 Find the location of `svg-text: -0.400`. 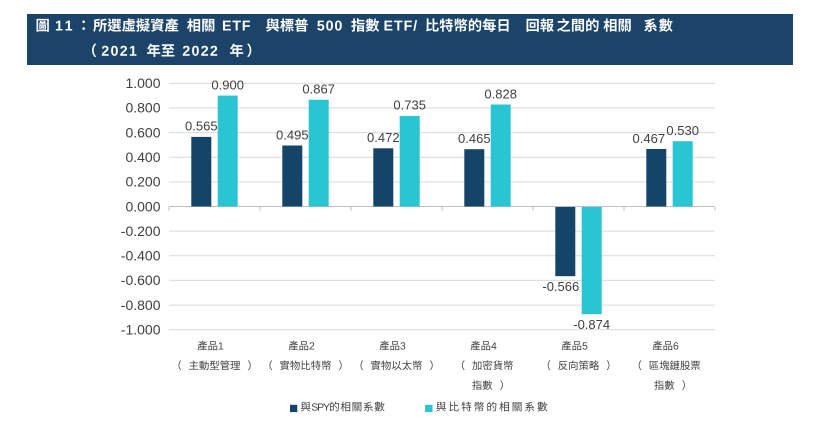

svg-text: -0.400 is located at coordinates (141, 256).